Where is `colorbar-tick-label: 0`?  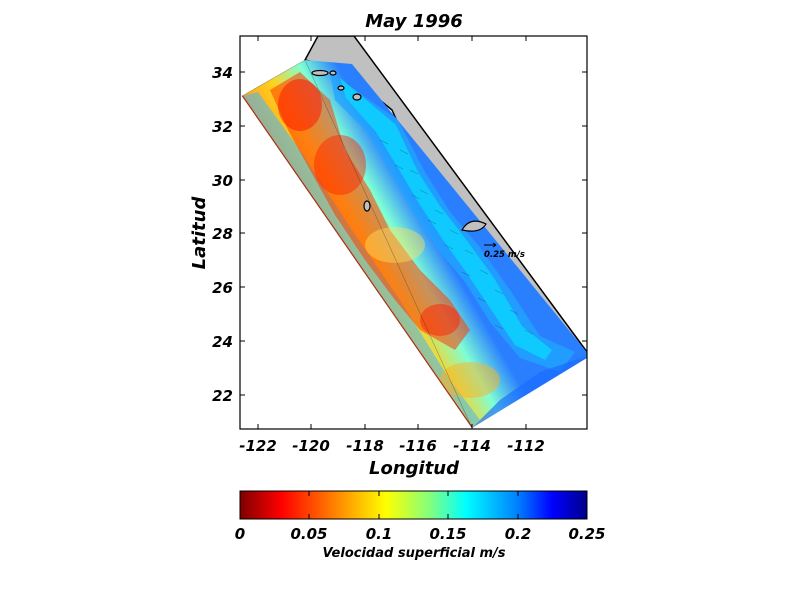 colorbar-tick-label: 0 is located at coordinates (240, 534).